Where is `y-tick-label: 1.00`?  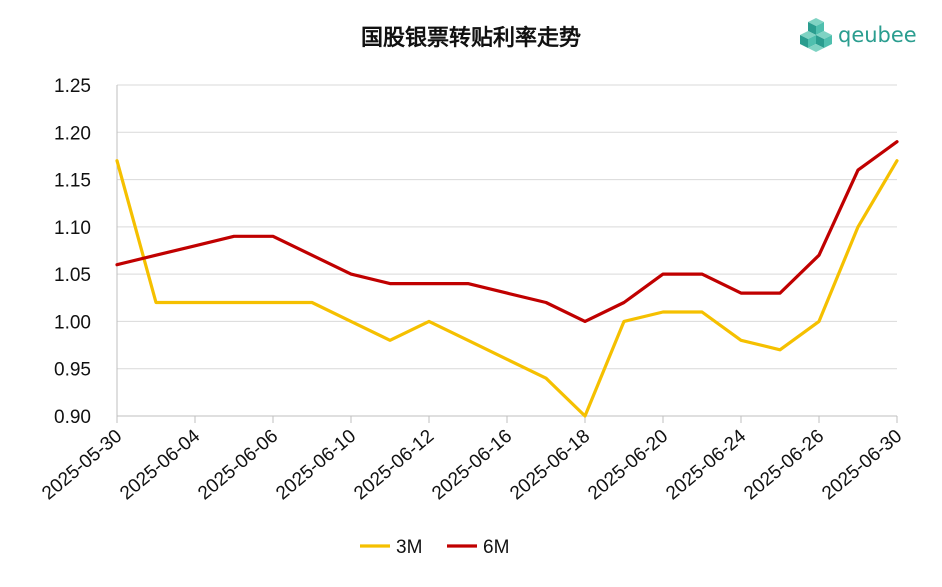 y-tick-label: 1.00 is located at coordinates (72, 322).